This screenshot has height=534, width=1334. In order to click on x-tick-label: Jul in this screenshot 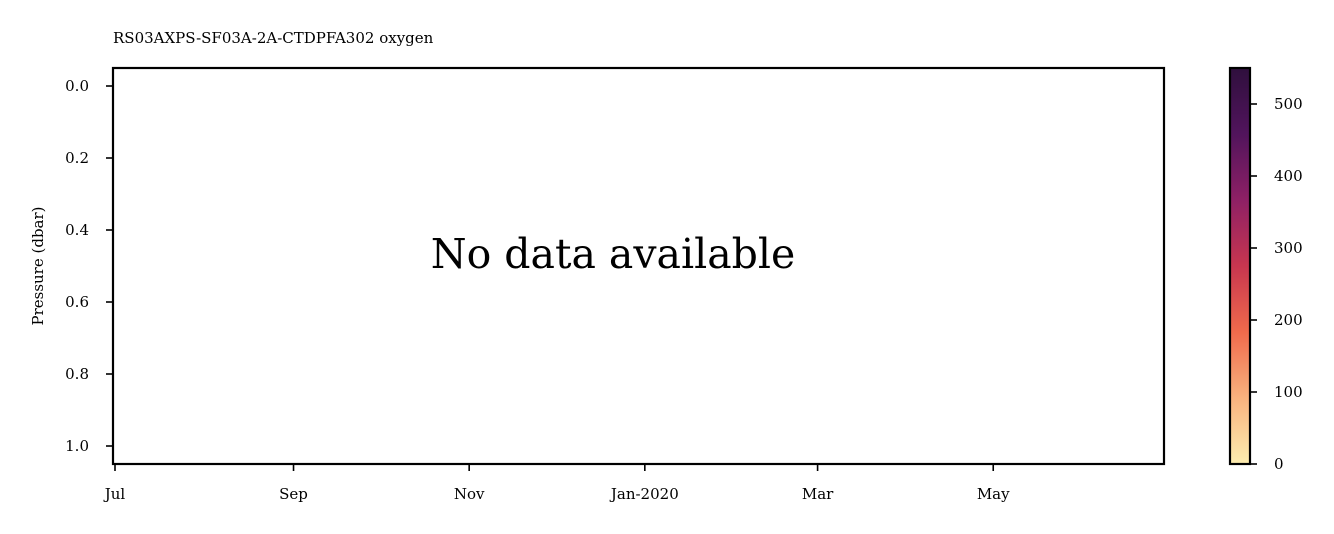, I will do `click(114, 494)`.